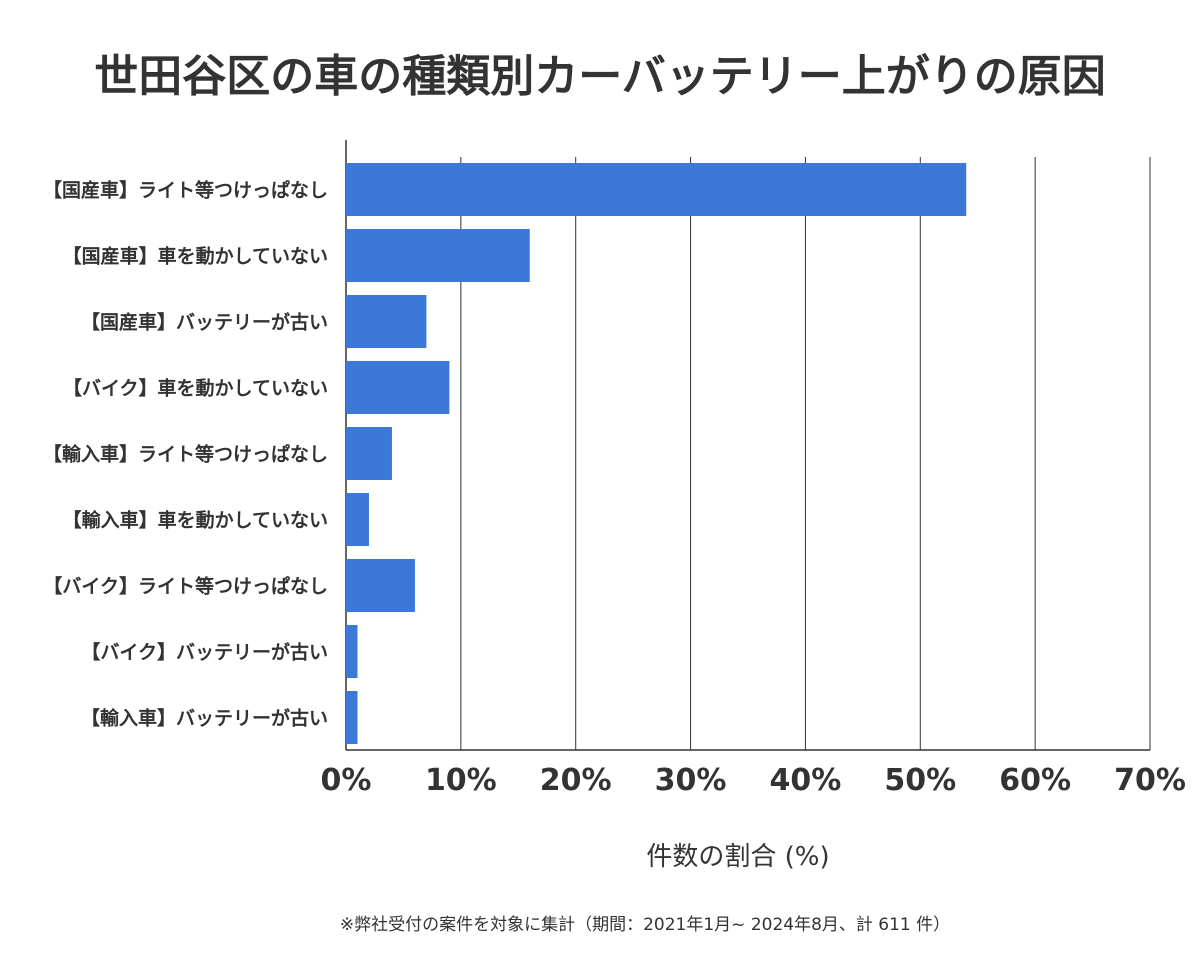 This screenshot has width=1200, height=972. Describe the element at coordinates (1035, 780) in the screenshot. I see `x-tick-label: 60%` at that location.